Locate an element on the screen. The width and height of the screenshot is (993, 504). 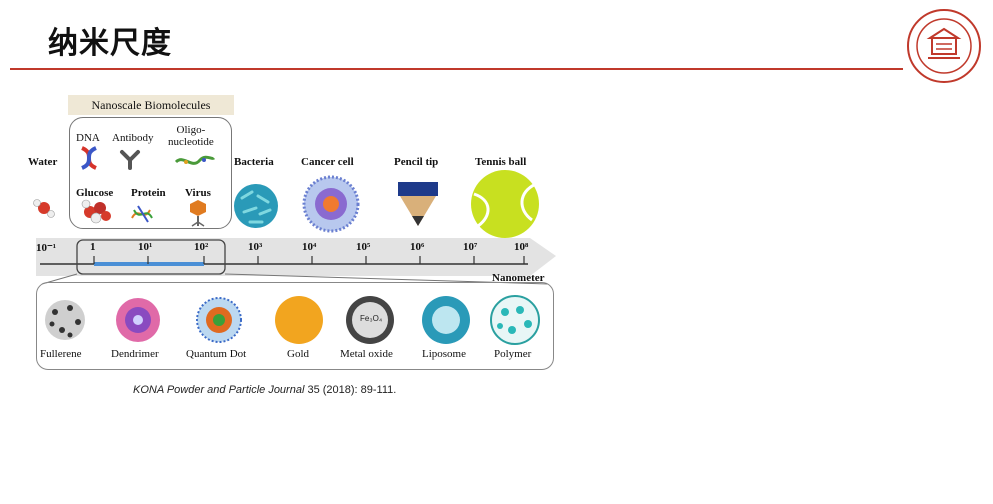
pencil-tip-icon is located at coordinates (418, 204).